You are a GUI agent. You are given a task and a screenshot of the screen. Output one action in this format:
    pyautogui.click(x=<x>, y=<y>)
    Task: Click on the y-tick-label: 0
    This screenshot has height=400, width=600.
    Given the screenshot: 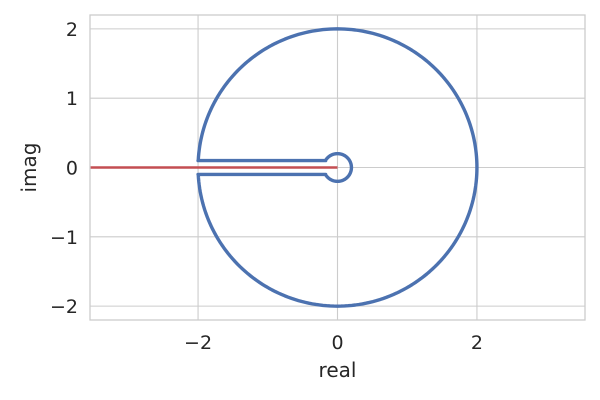 What is the action you would take?
    pyautogui.click(x=72, y=169)
    